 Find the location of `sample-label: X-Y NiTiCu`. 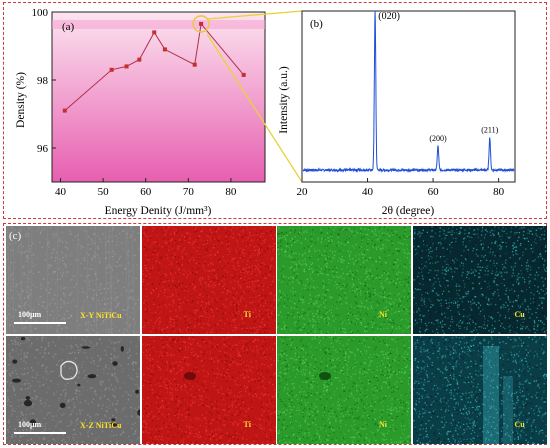

sample-label: X-Y NiTiCu is located at coordinates (101, 315).